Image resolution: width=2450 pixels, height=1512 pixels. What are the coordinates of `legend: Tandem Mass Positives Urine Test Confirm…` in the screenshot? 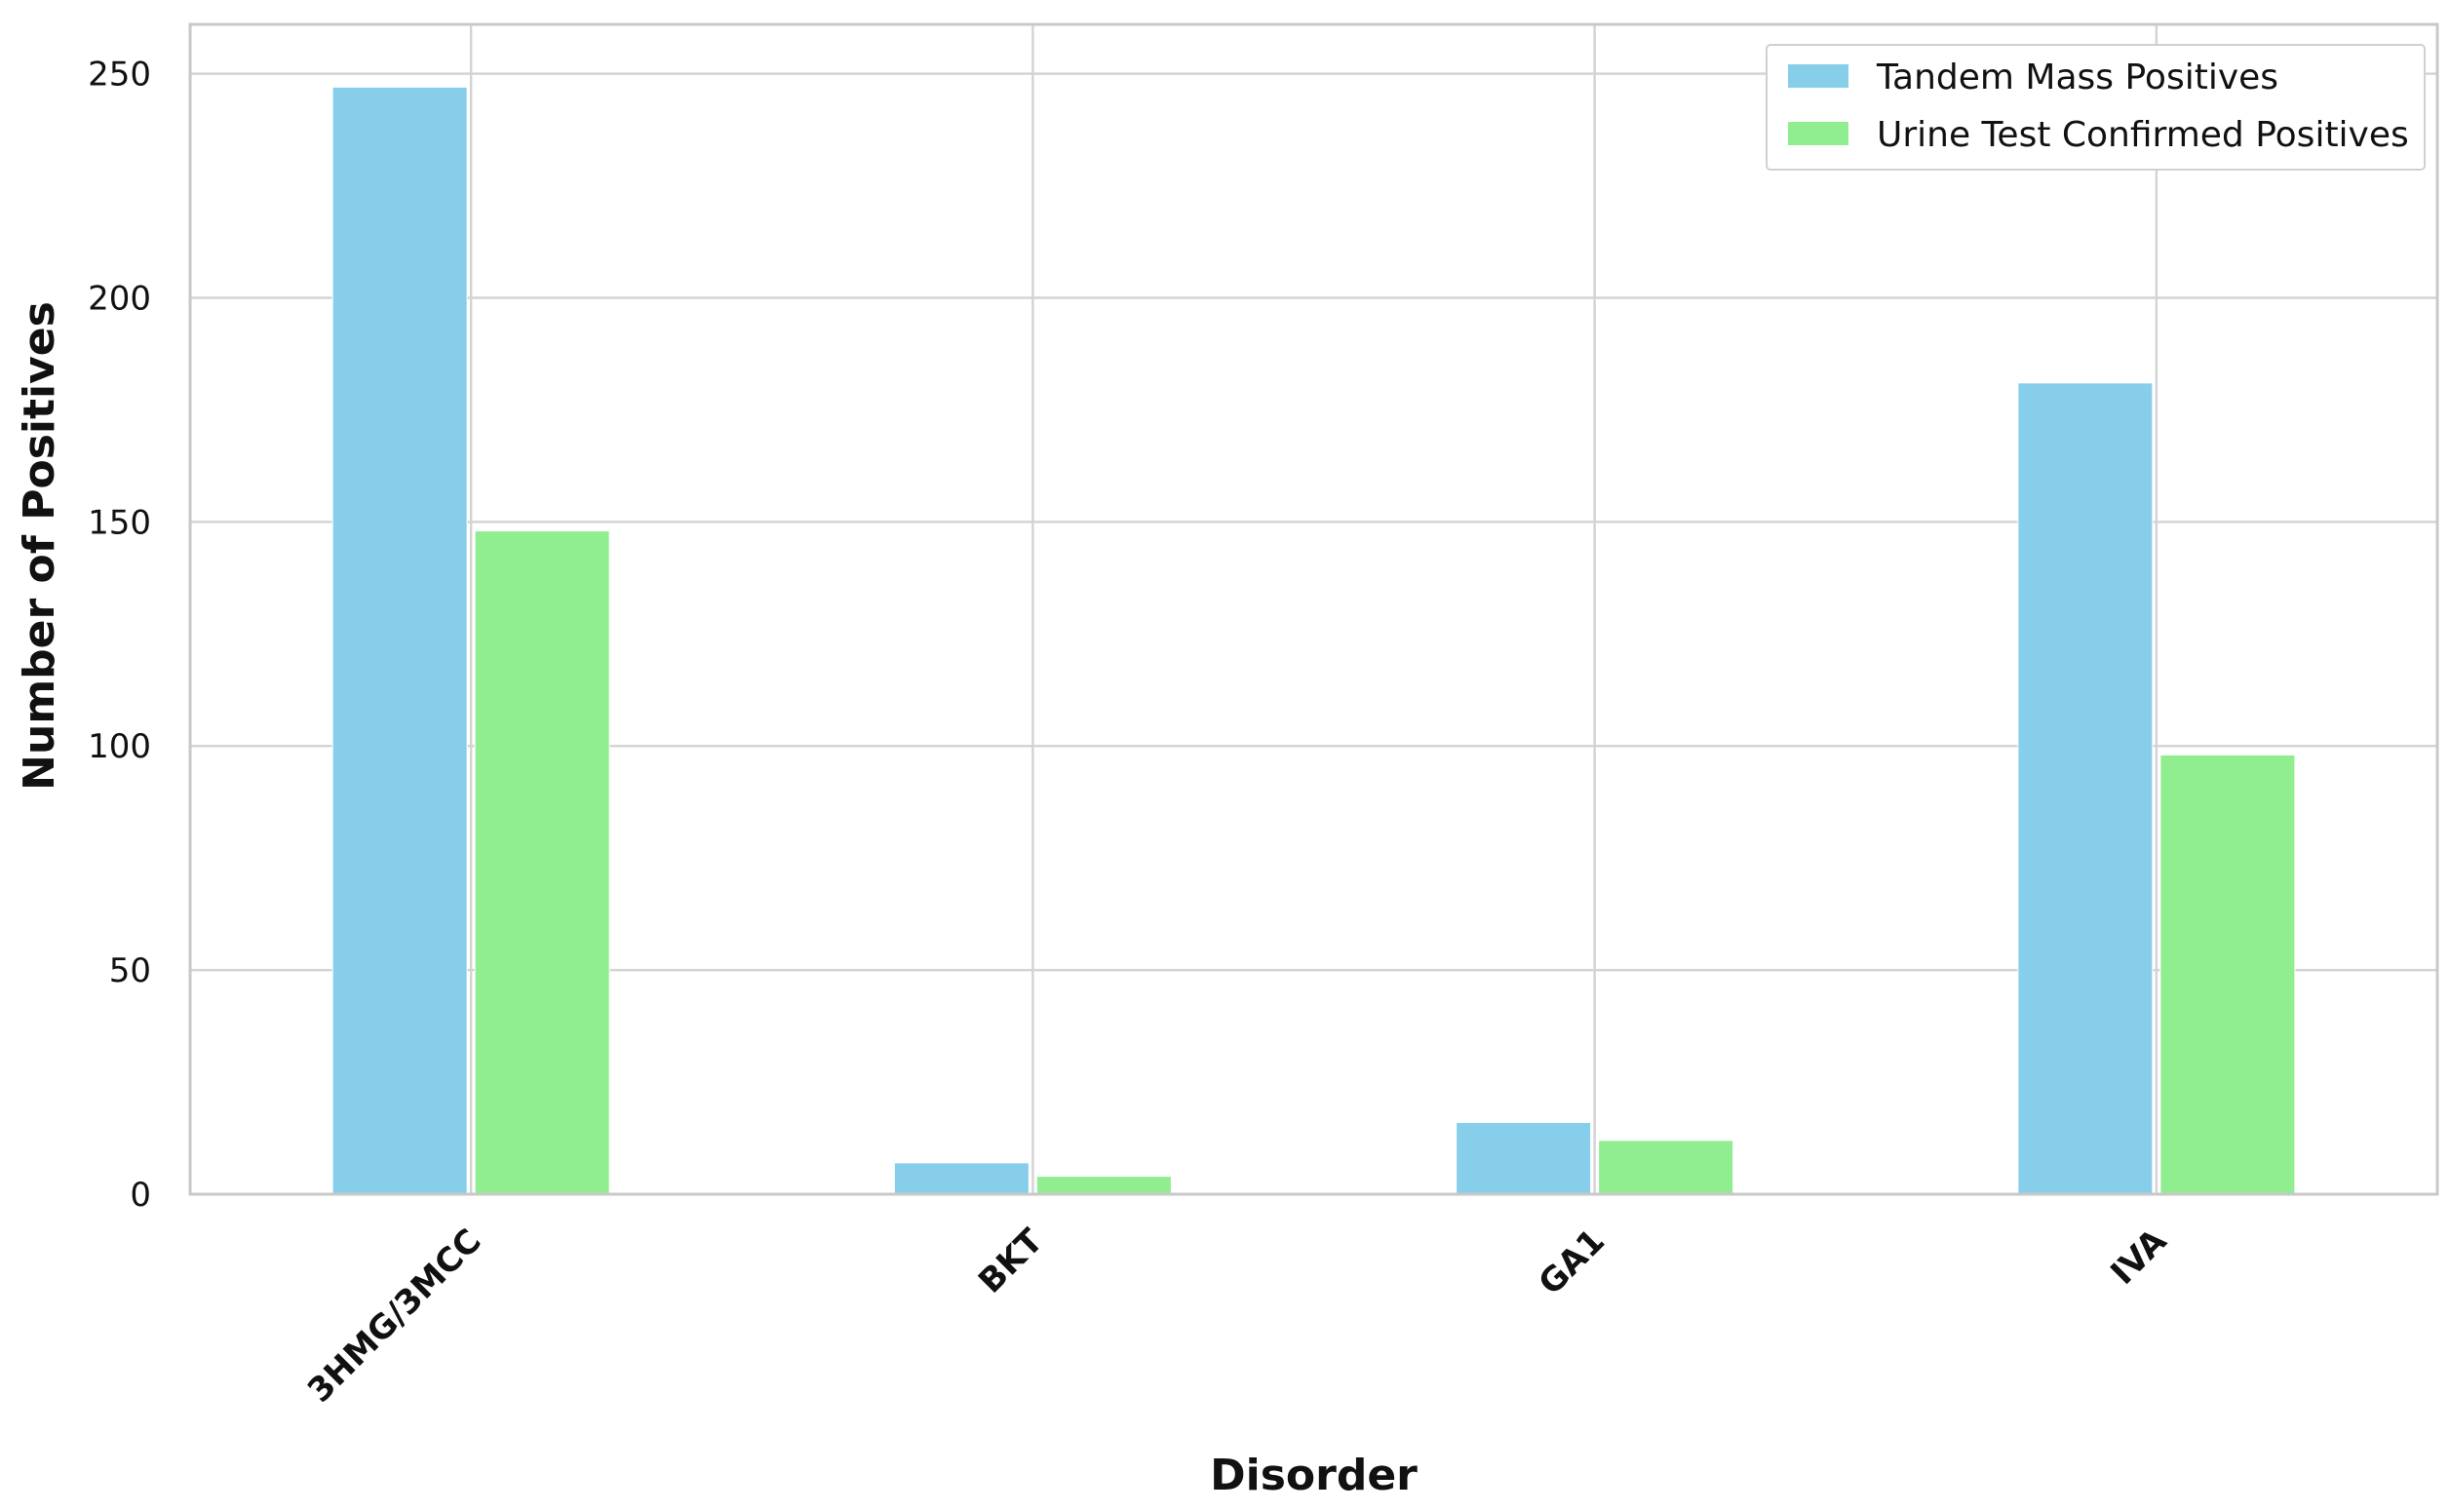 It's located at (2096, 107).